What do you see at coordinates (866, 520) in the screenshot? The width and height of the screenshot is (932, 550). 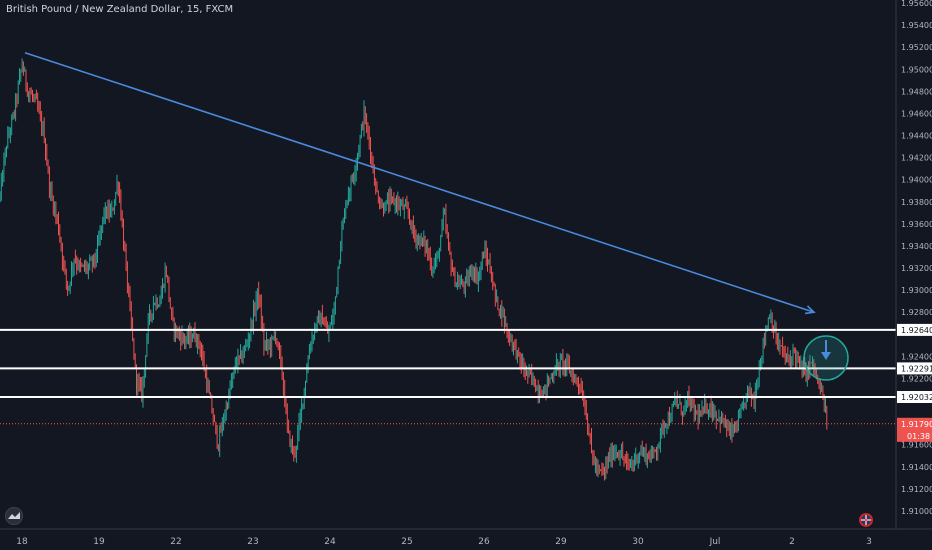 I see `uk-flag-icon` at bounding box center [866, 520].